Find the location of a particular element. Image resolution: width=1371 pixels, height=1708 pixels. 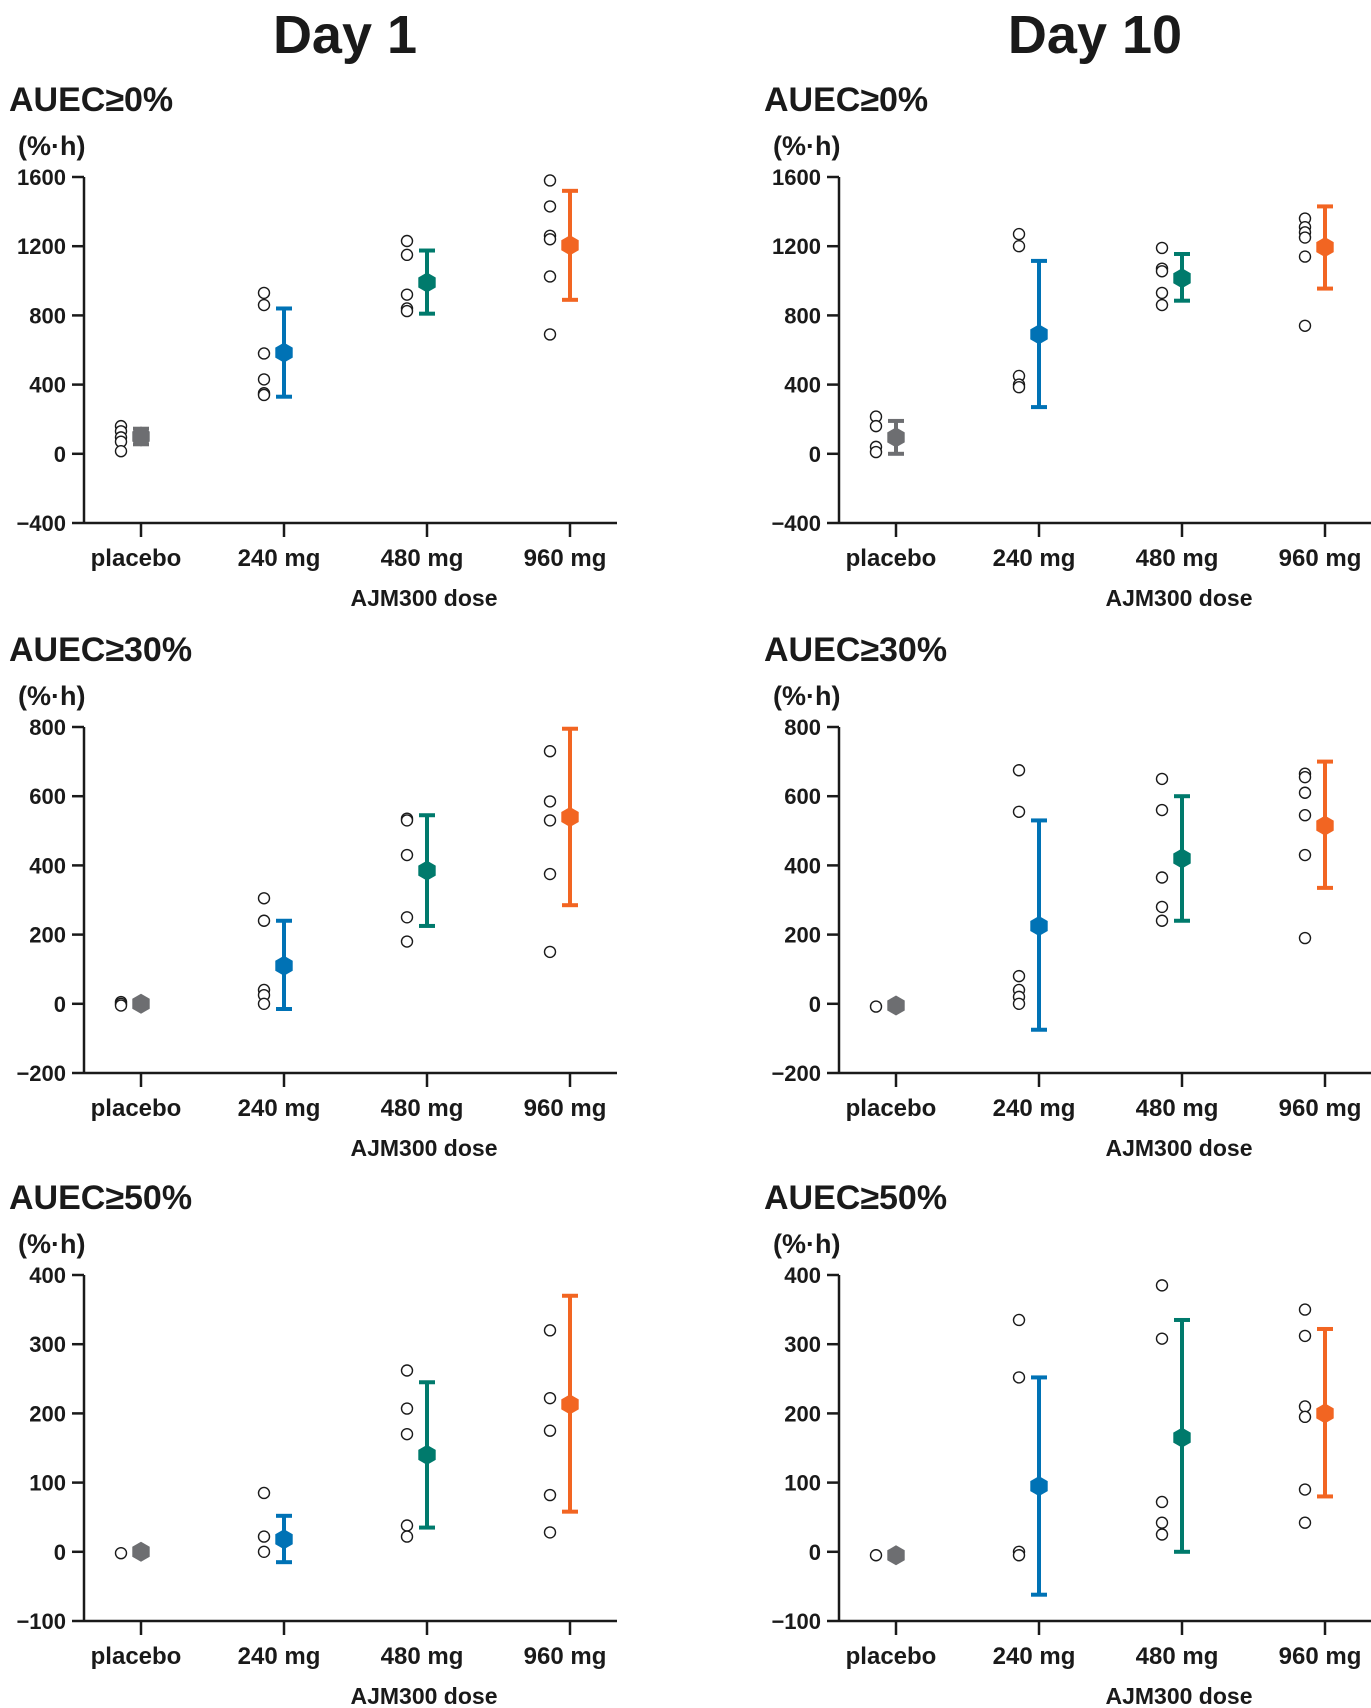

y-tick-label: 1200 is located at coordinates (796, 246).